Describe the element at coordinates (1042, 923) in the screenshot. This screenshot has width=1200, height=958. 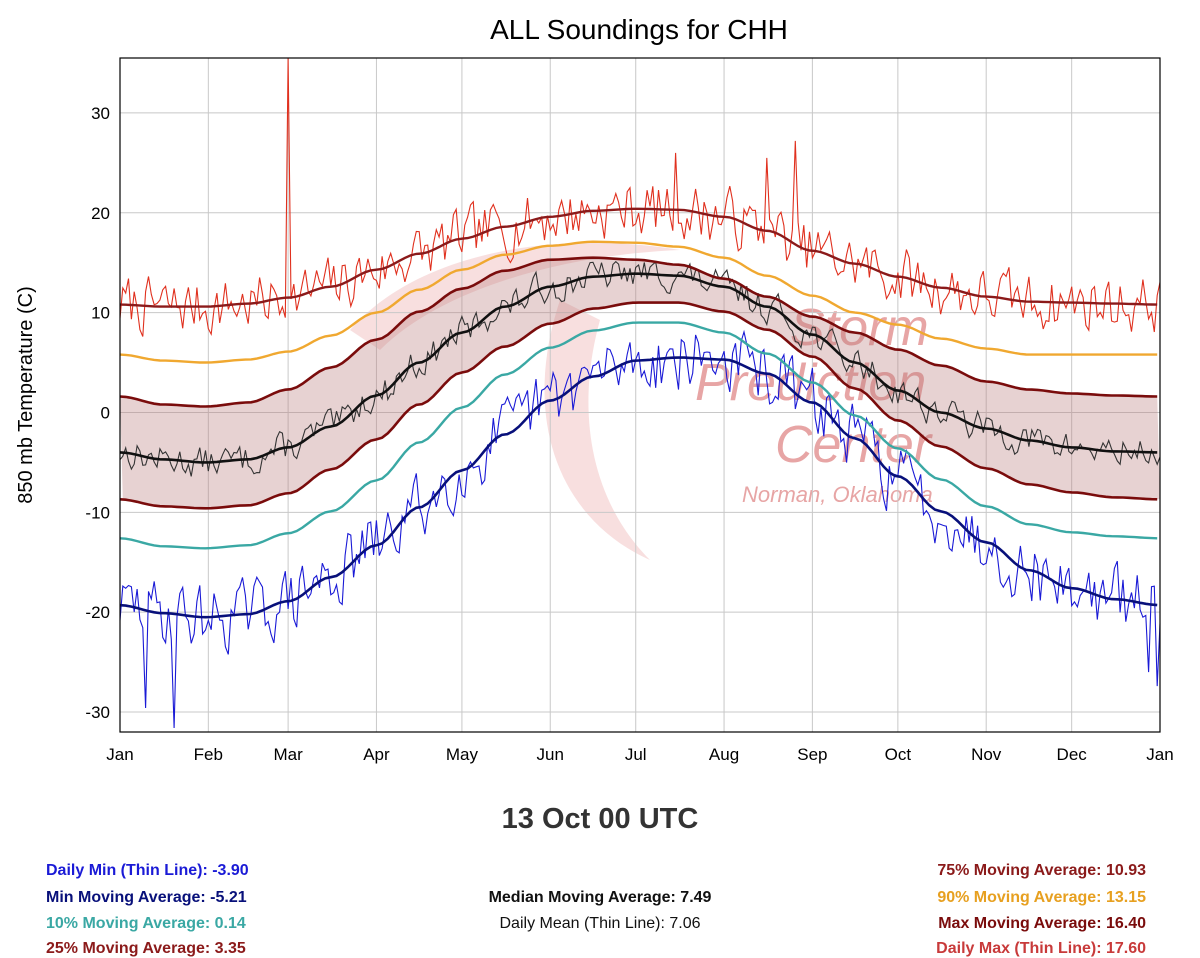
I see `stat-max-avg: Max Moving Average: 16.40` at that location.